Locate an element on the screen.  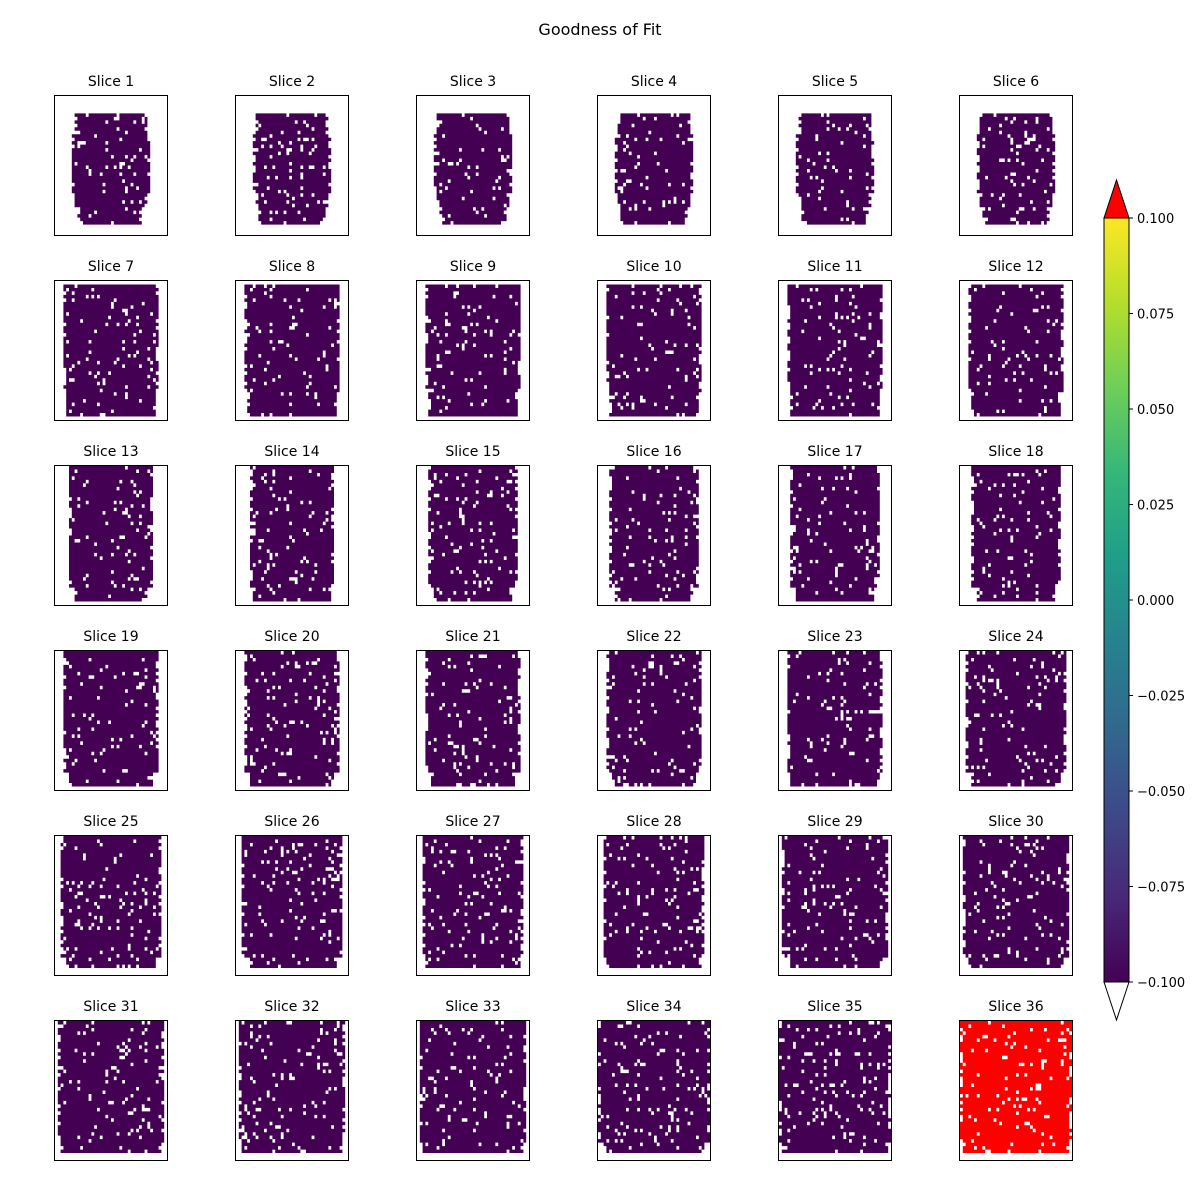
panel-title: Slice 20 is located at coordinates (292, 637).